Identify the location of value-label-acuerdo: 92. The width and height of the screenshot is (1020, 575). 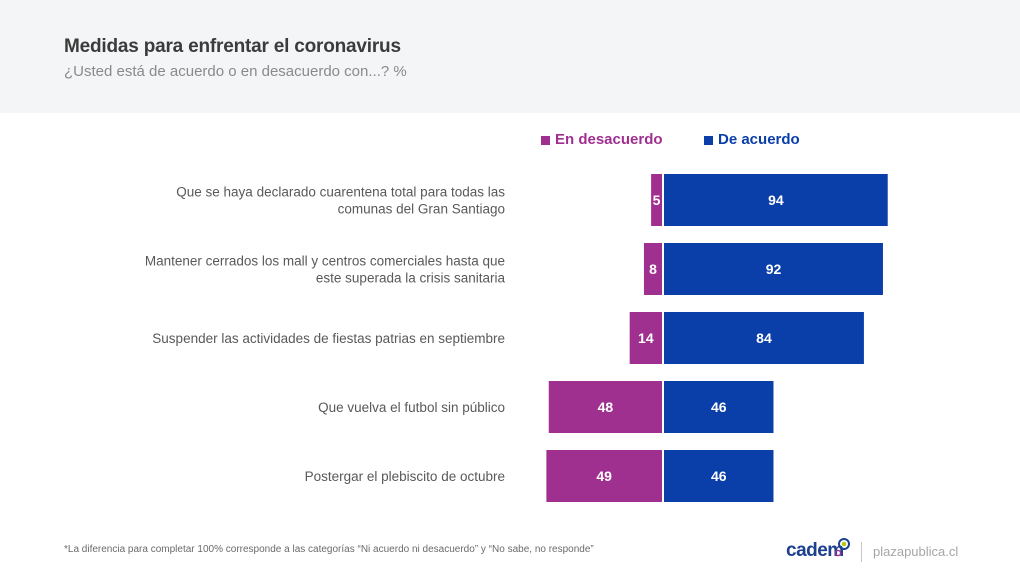
(774, 269).